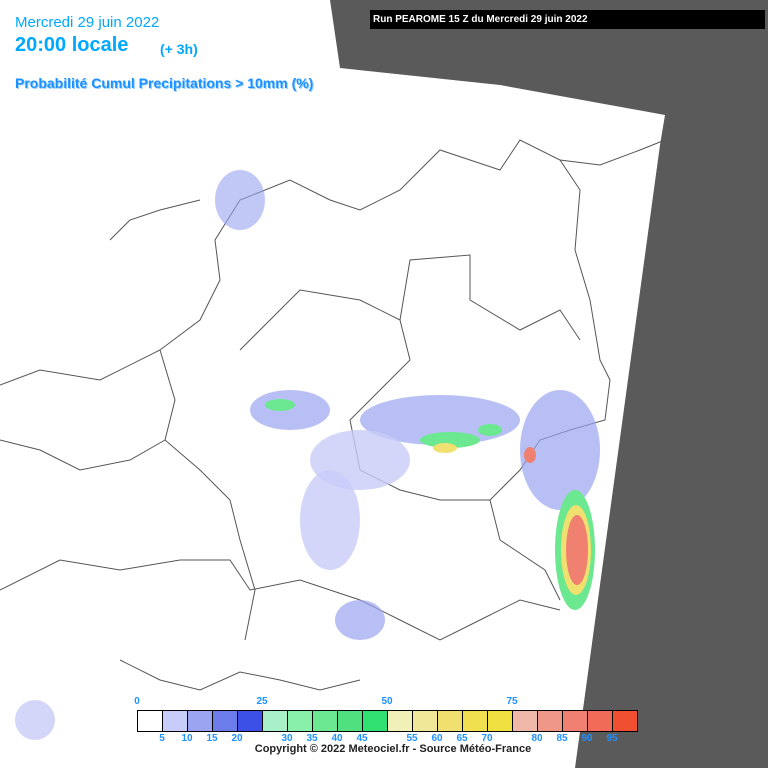 The height and width of the screenshot is (768, 768). What do you see at coordinates (562, 738) in the screenshot?
I see `legend-label: 85` at bounding box center [562, 738].